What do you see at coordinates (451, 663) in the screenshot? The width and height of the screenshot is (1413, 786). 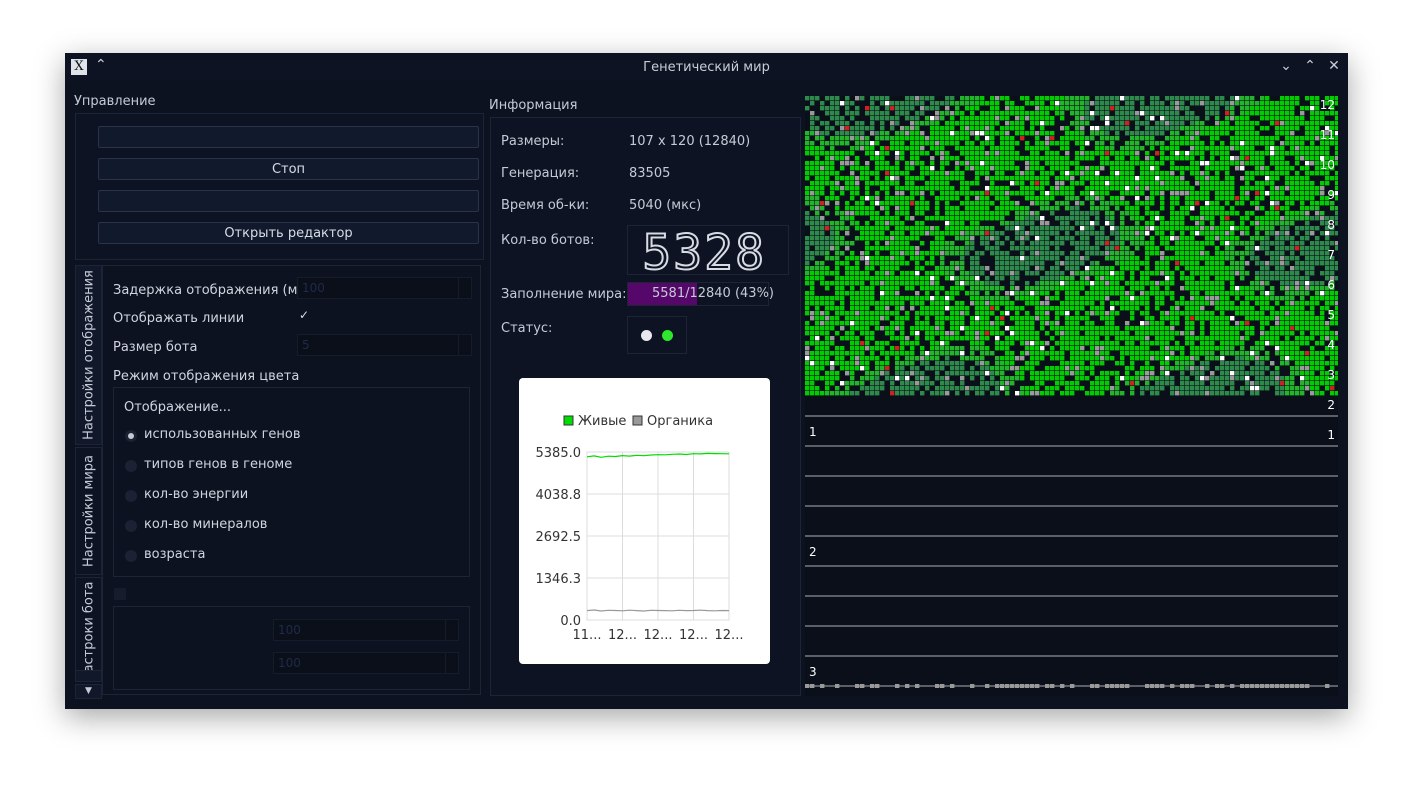 I see `disabled-field-2-arrows` at bounding box center [451, 663].